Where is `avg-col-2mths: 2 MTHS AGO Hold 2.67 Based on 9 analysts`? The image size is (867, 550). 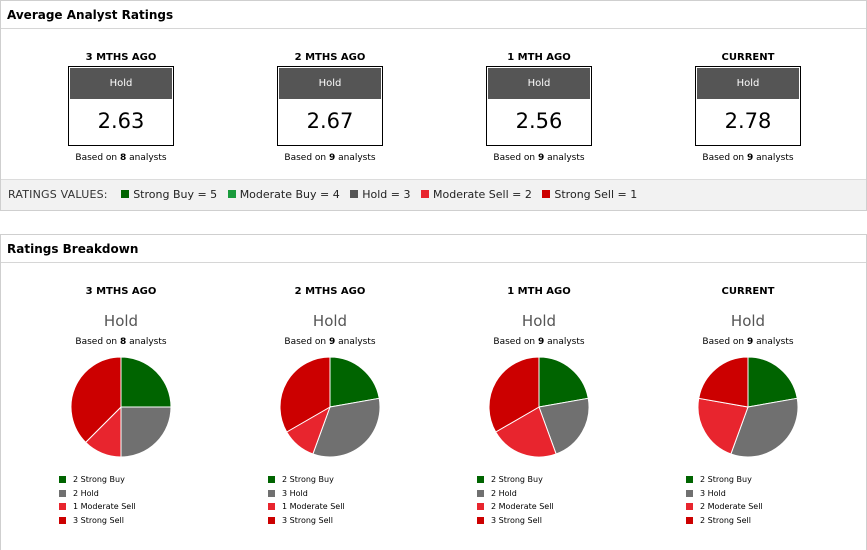 avg-col-2mths: 2 MTHS AGO Hold 2.67 Based on 9 analysts is located at coordinates (330, 107).